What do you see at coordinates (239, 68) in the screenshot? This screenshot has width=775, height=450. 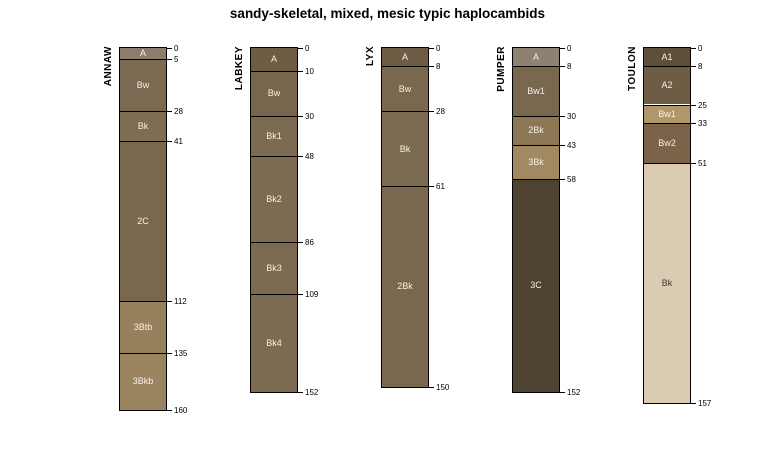 I see `profile-name: LABKEY` at bounding box center [239, 68].